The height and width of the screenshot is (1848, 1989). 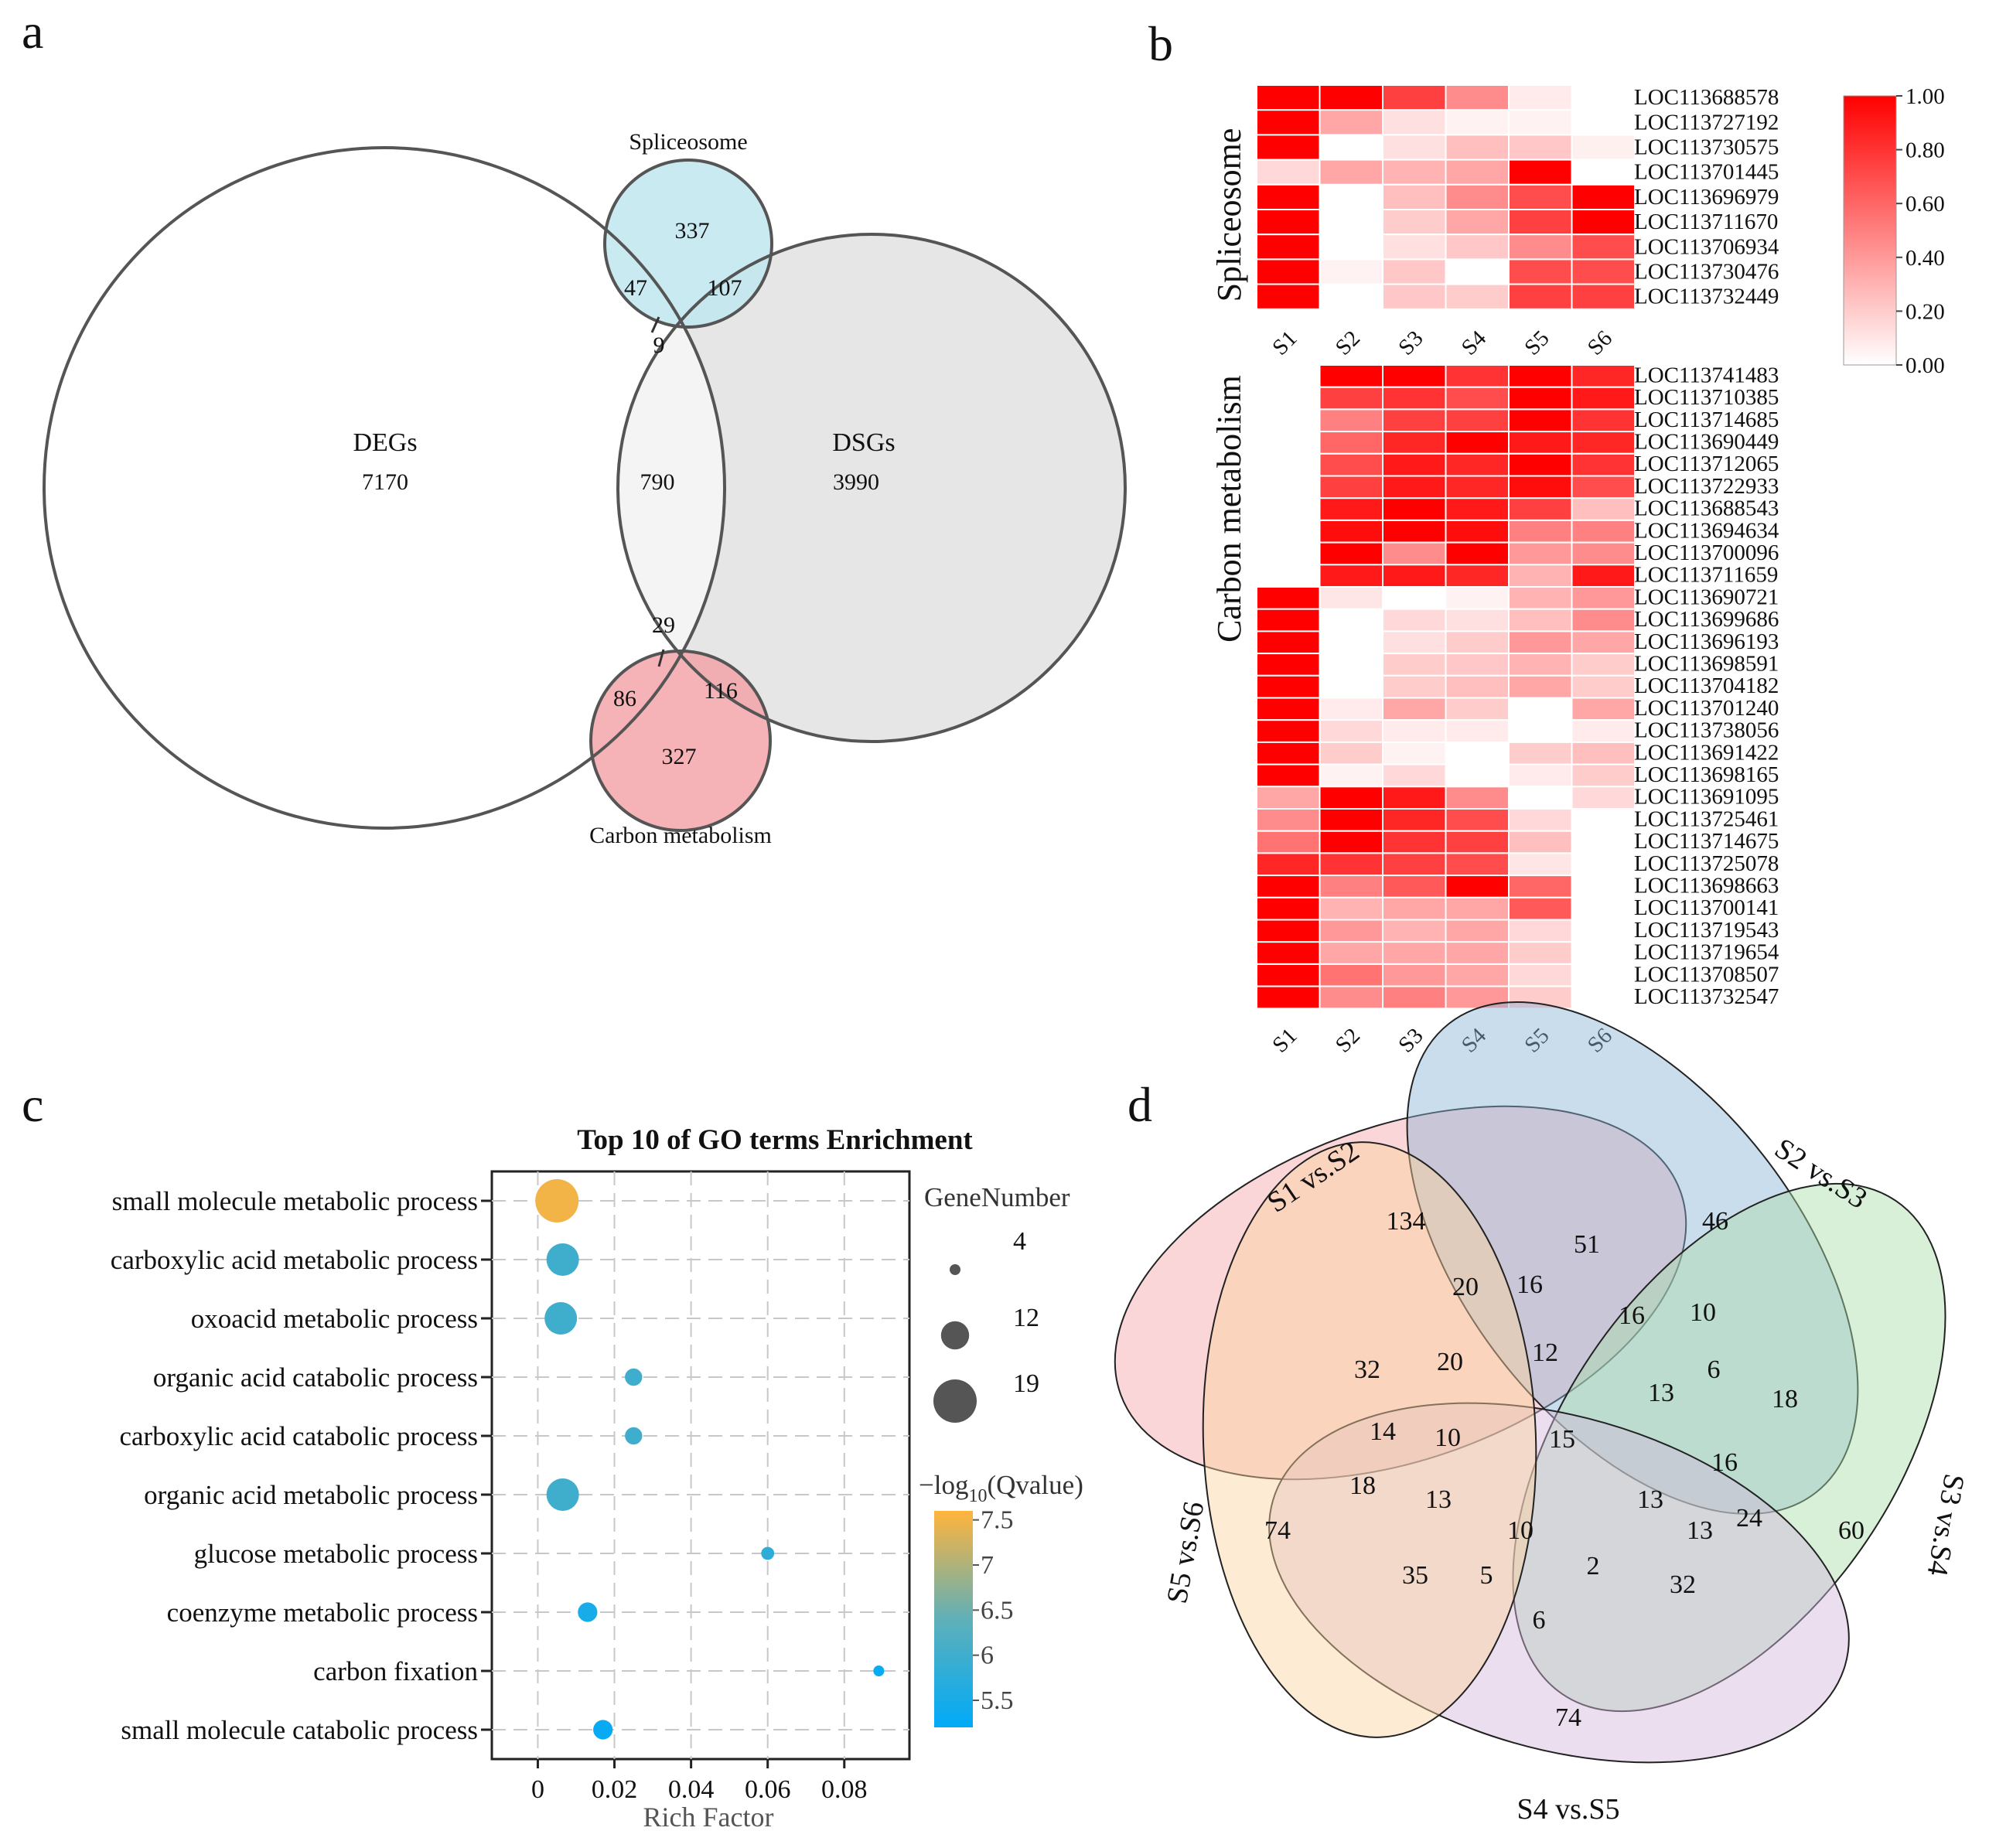 What do you see at coordinates (1706, 147) in the screenshot?
I see `gene-label: LOC113730575` at bounding box center [1706, 147].